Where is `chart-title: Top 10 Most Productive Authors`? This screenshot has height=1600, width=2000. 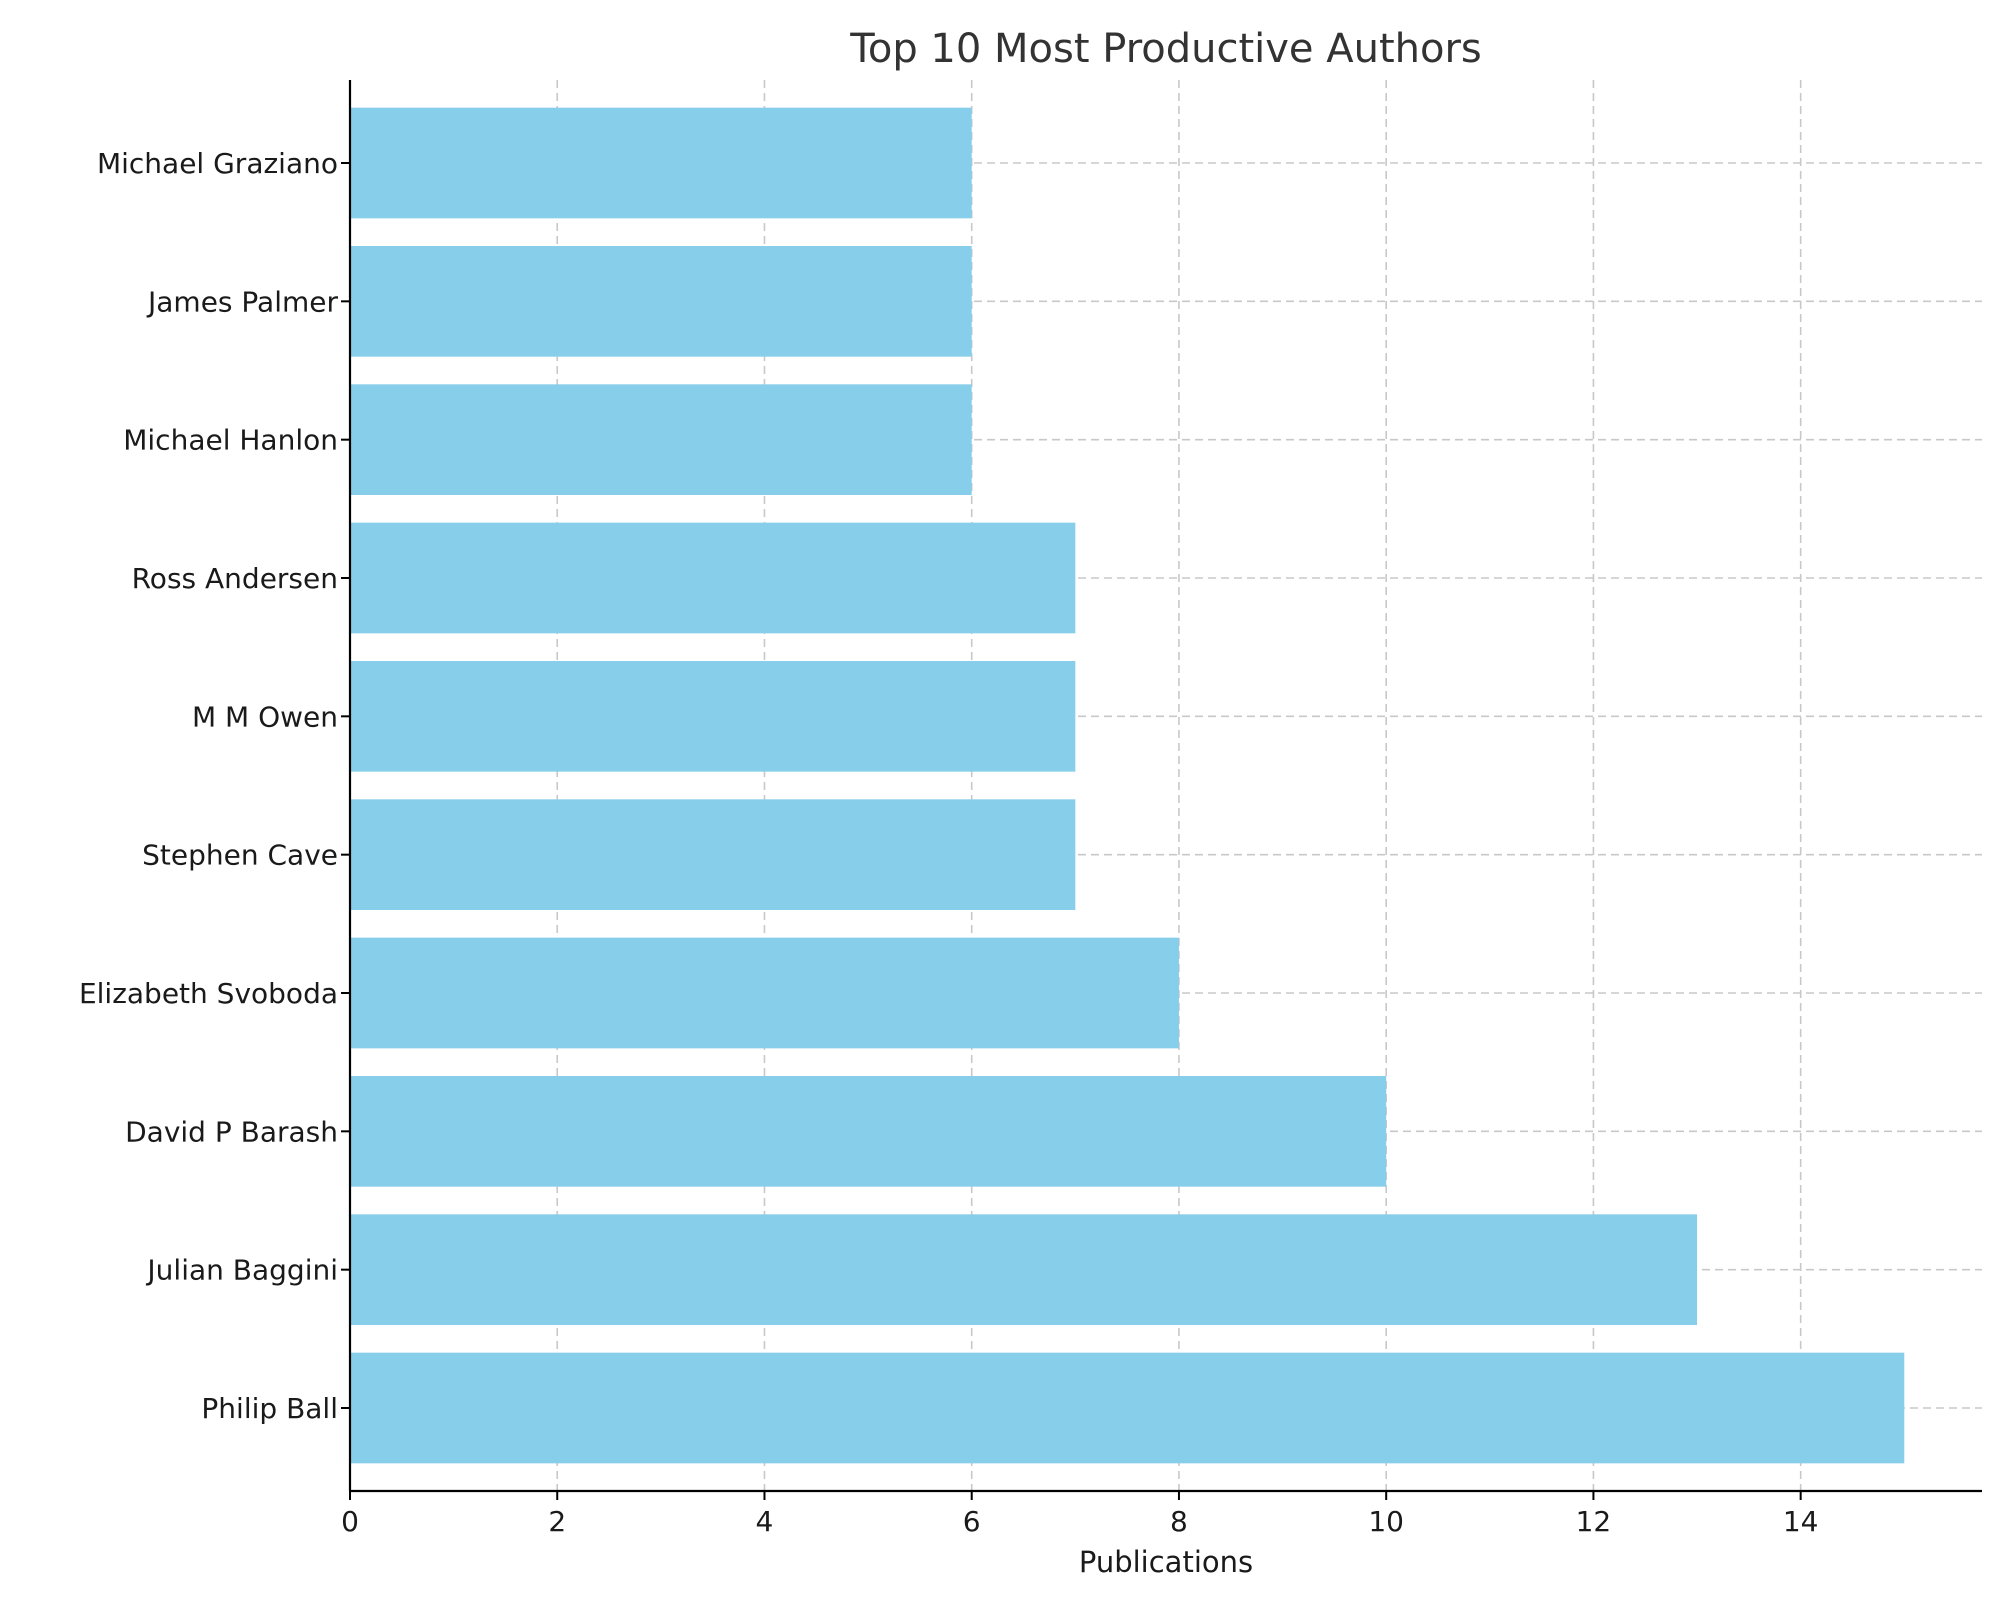
chart-title: Top 10 Most Productive Authors is located at coordinates (1165, 49).